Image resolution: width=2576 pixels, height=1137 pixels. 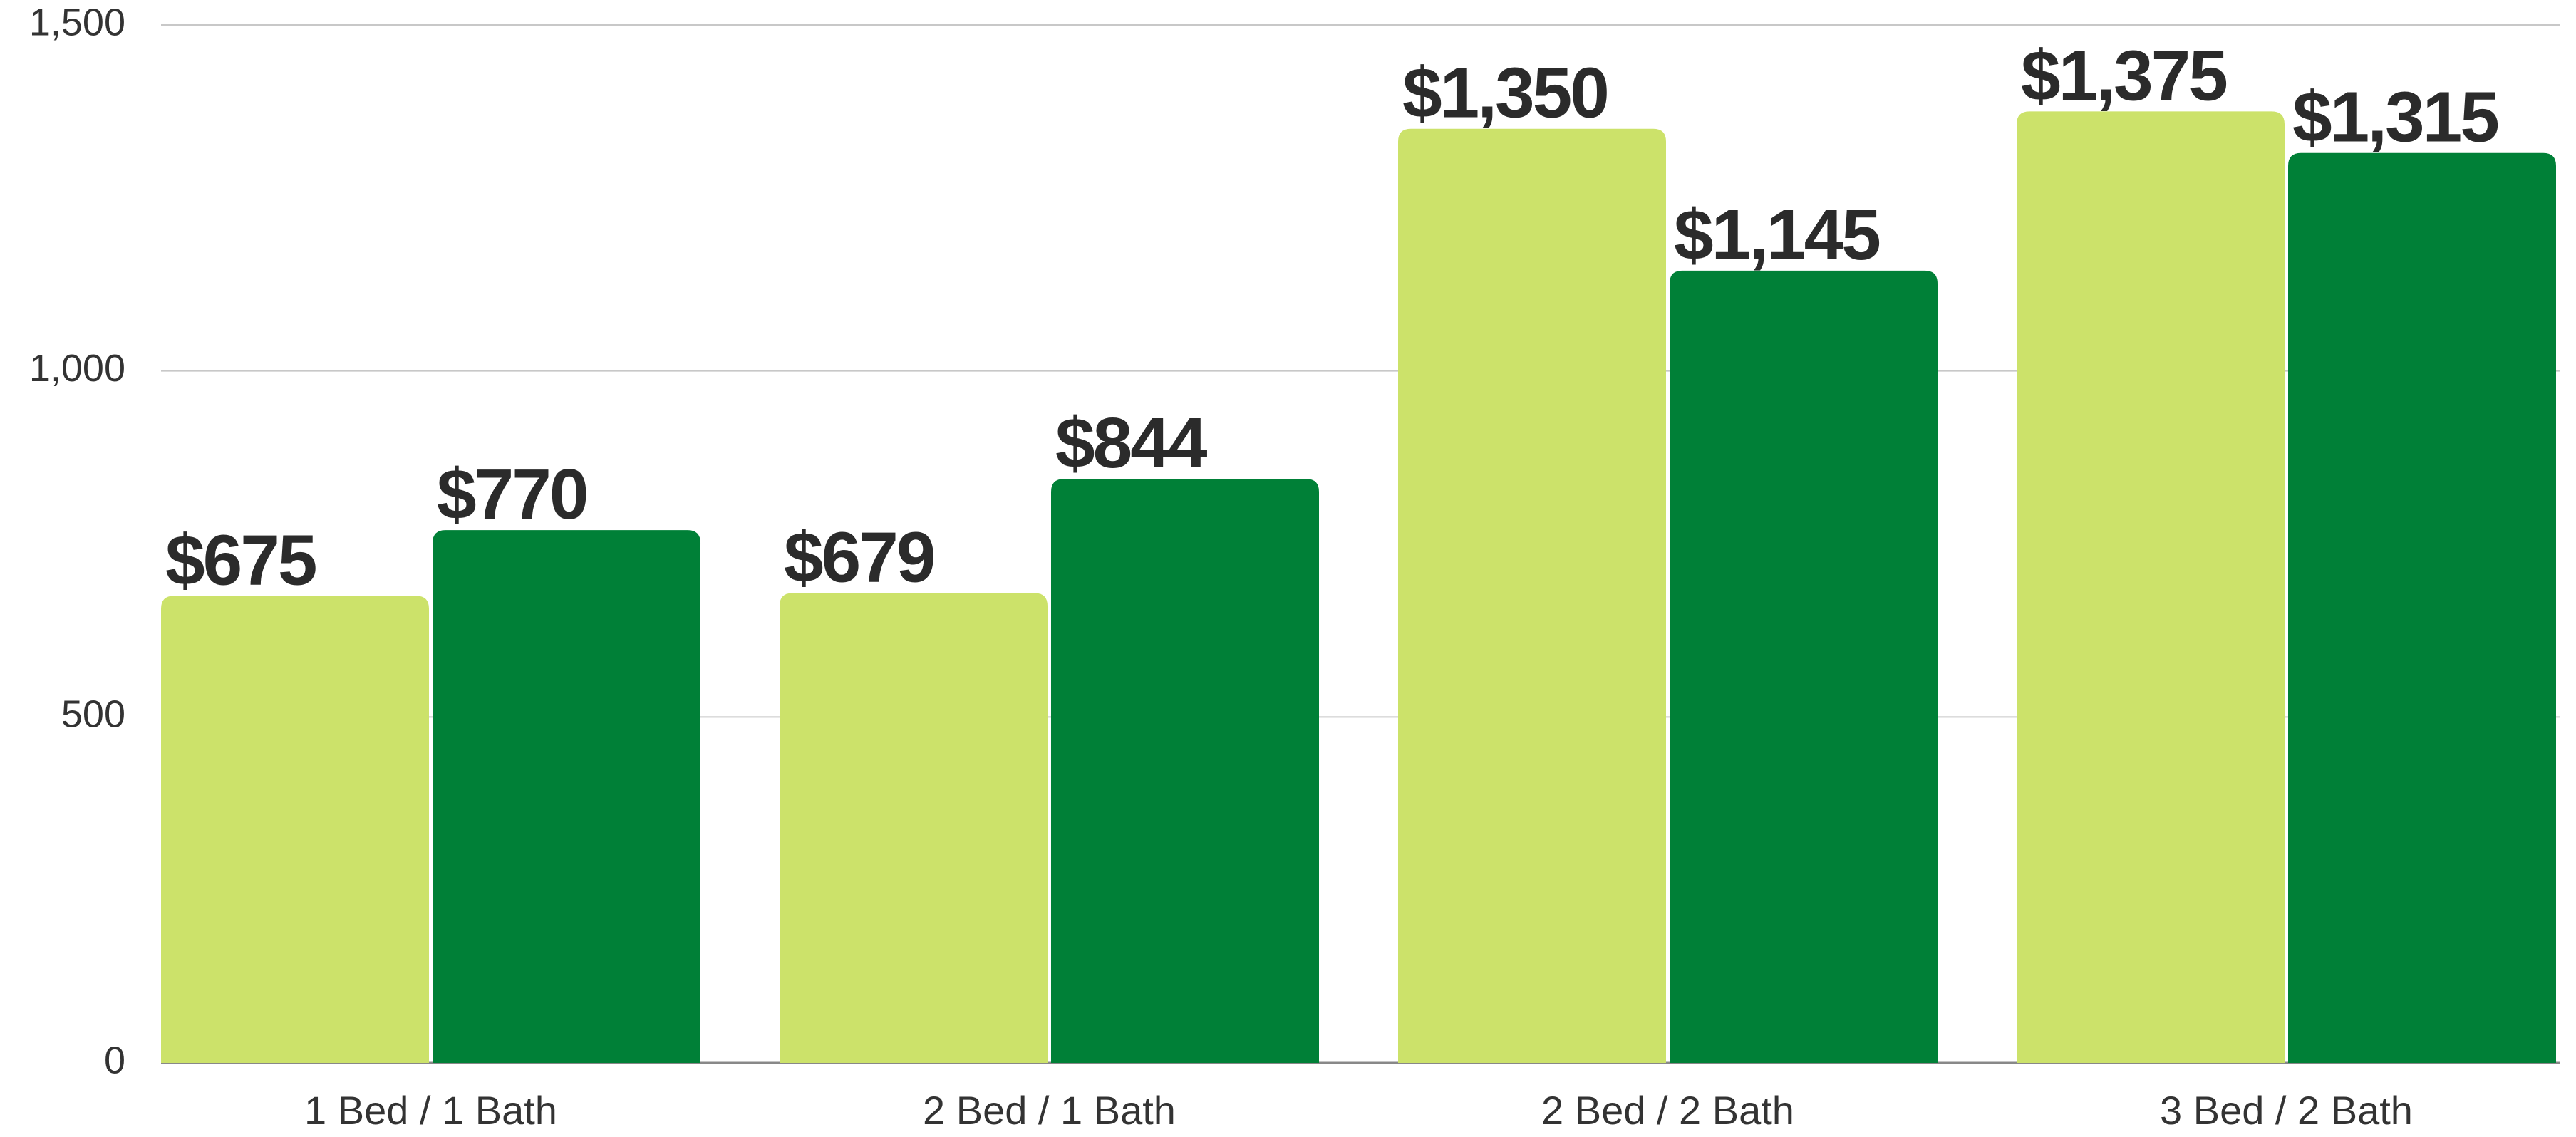 What do you see at coordinates (2124, 75) in the screenshot?
I see `data-label: $1,375` at bounding box center [2124, 75].